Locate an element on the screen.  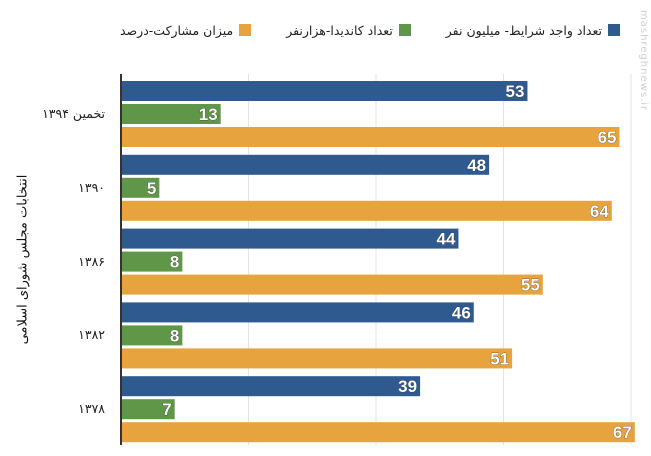
legend-item-turnout: میزان مشارکت-درصد is located at coordinates (186, 30).